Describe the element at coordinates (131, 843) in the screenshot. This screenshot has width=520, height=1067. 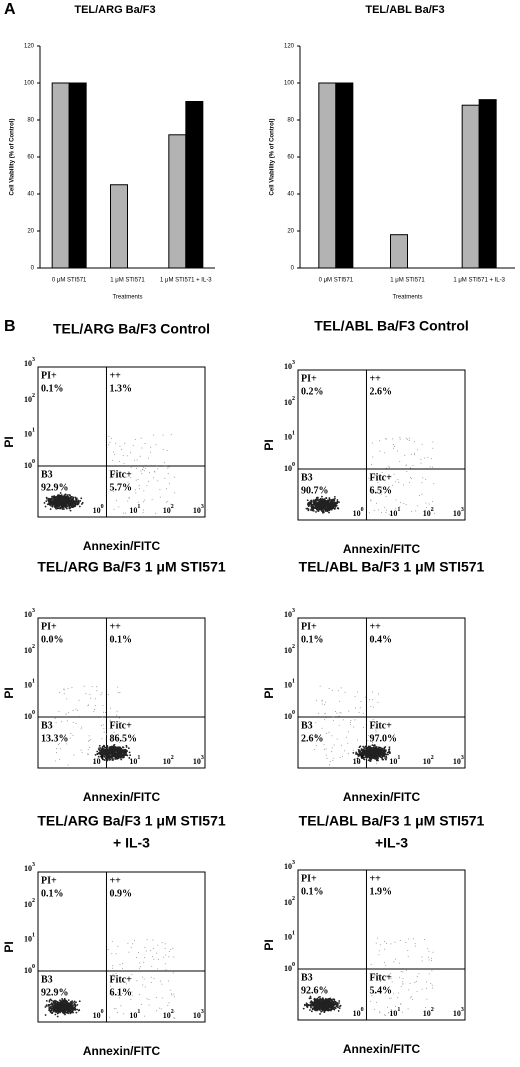
I see `plot-title: + IL-3` at that location.